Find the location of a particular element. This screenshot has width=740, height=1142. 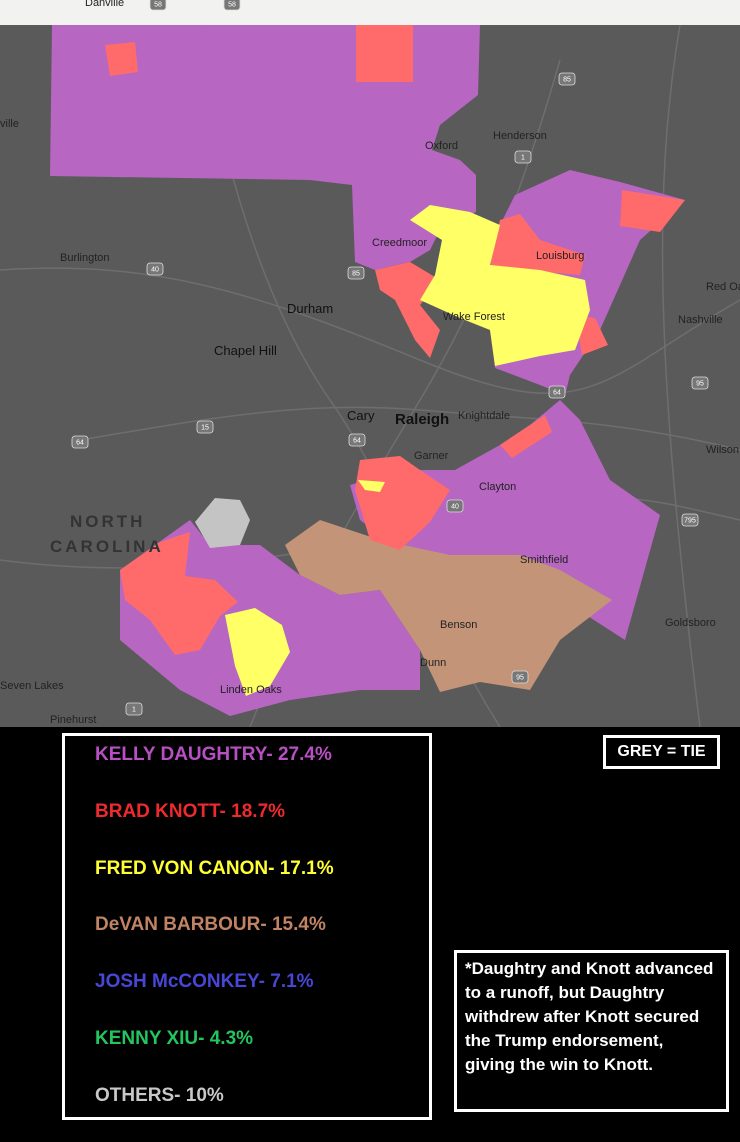

place-label: NORTH is located at coordinates (107, 521).